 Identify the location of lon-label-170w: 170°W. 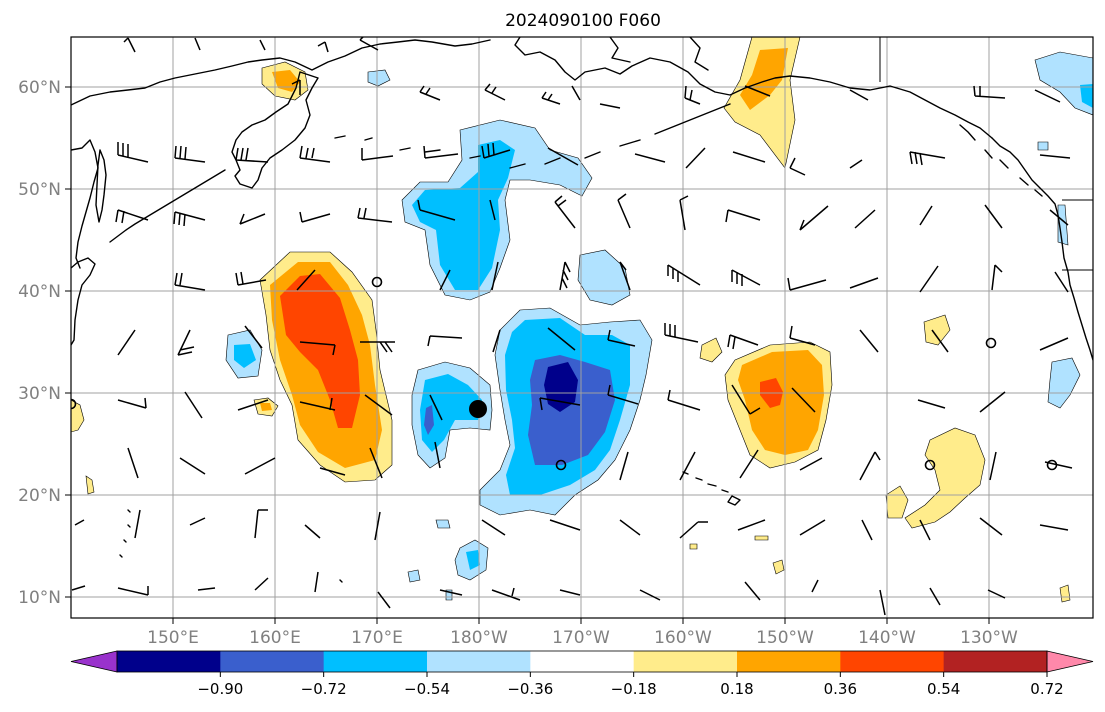
(581, 638).